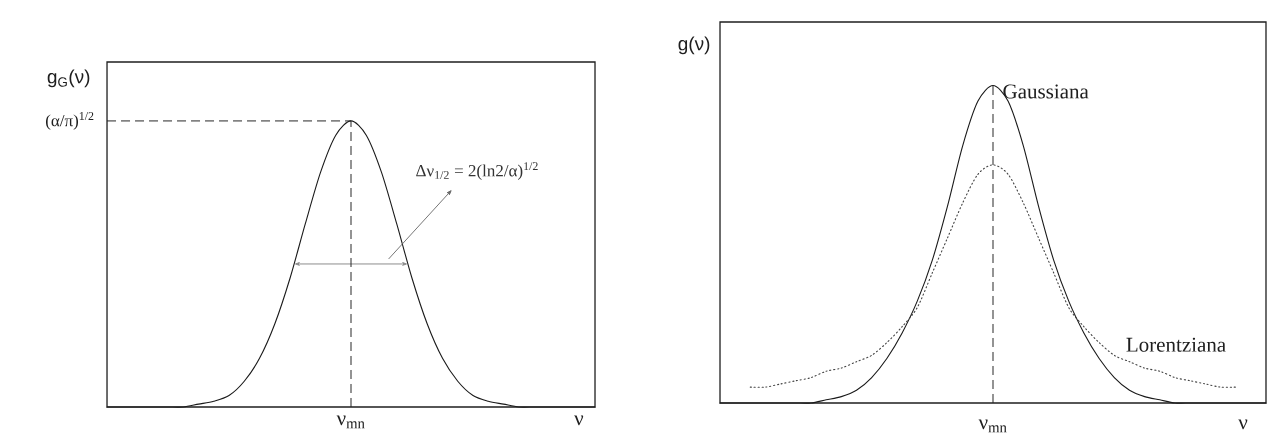 This screenshot has width=1284, height=444. What do you see at coordinates (68, 78) in the screenshot?
I see `y-axis-title: g$_{G}$(ν)` at bounding box center [68, 78].